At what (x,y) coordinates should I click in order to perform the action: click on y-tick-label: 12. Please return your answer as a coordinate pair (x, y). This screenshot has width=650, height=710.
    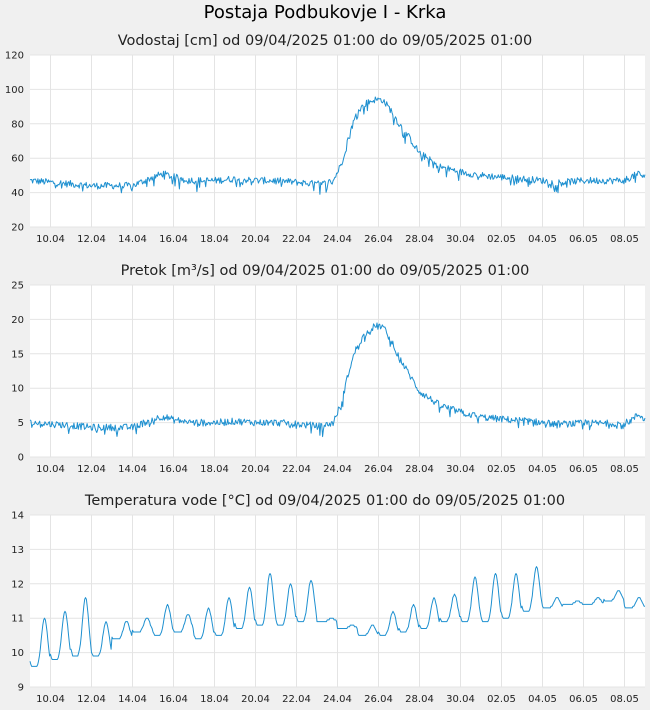
    Looking at the image, I should click on (17, 584).